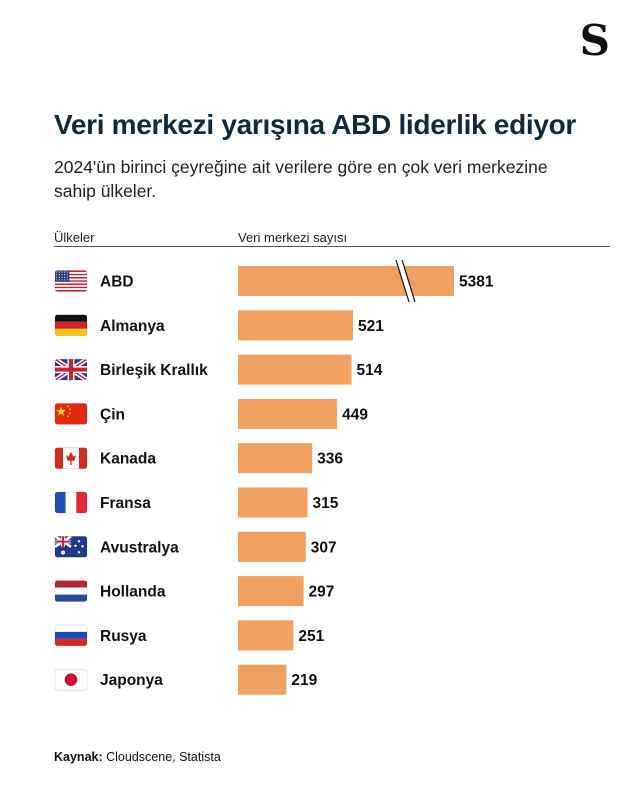  I want to click on value-label: 307, so click(324, 547).